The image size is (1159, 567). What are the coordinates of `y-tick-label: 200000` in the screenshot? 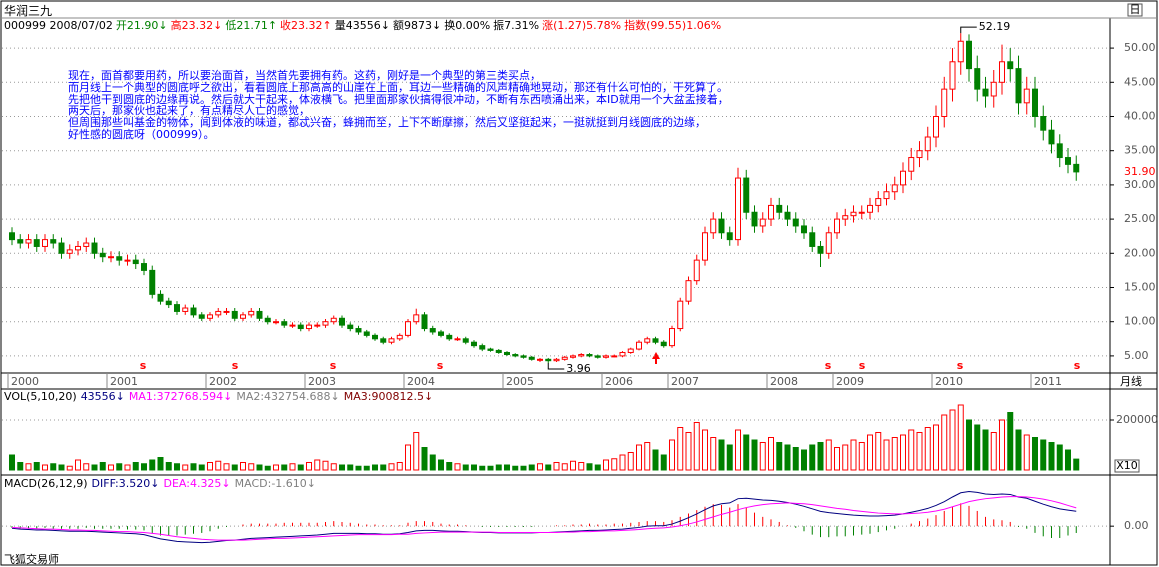 It's located at (1137, 419).